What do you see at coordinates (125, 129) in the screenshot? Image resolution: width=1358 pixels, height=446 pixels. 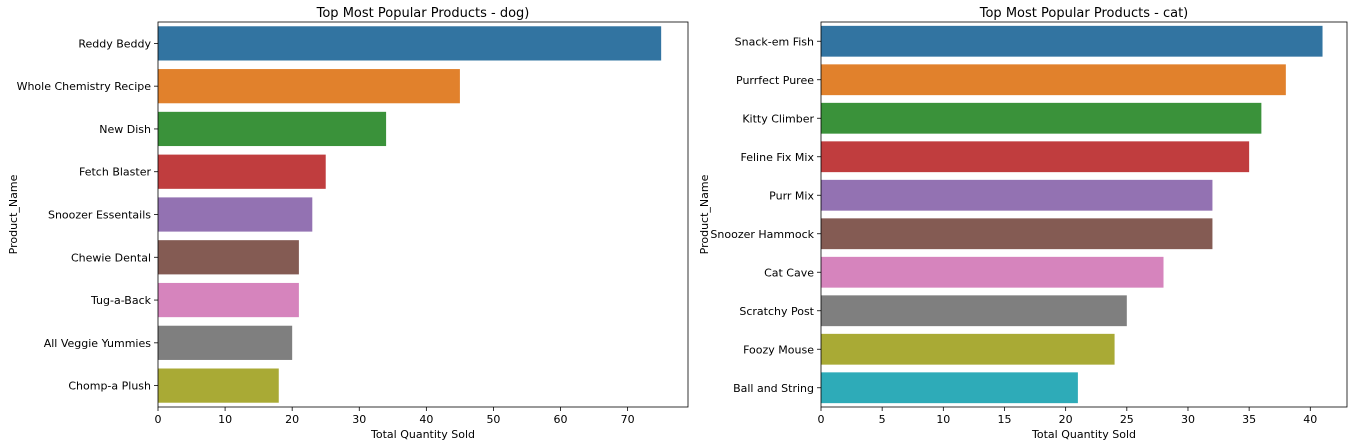 I see `dog-y-tick-label: New Dish` at bounding box center [125, 129].